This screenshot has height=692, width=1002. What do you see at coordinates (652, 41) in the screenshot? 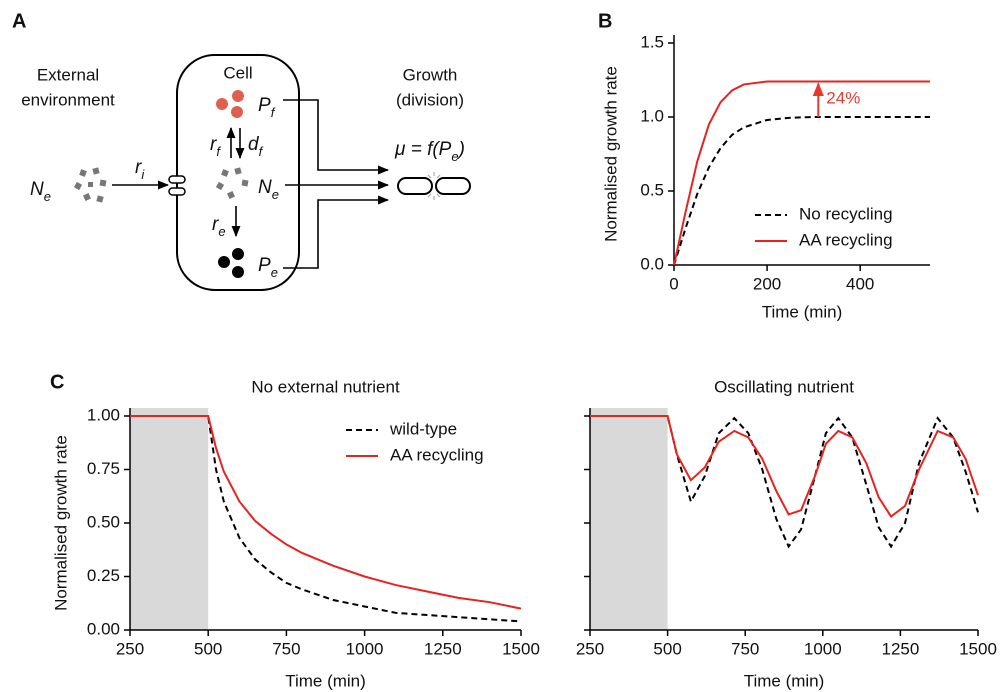
I see `y-tick-label: 1.5` at bounding box center [652, 41].